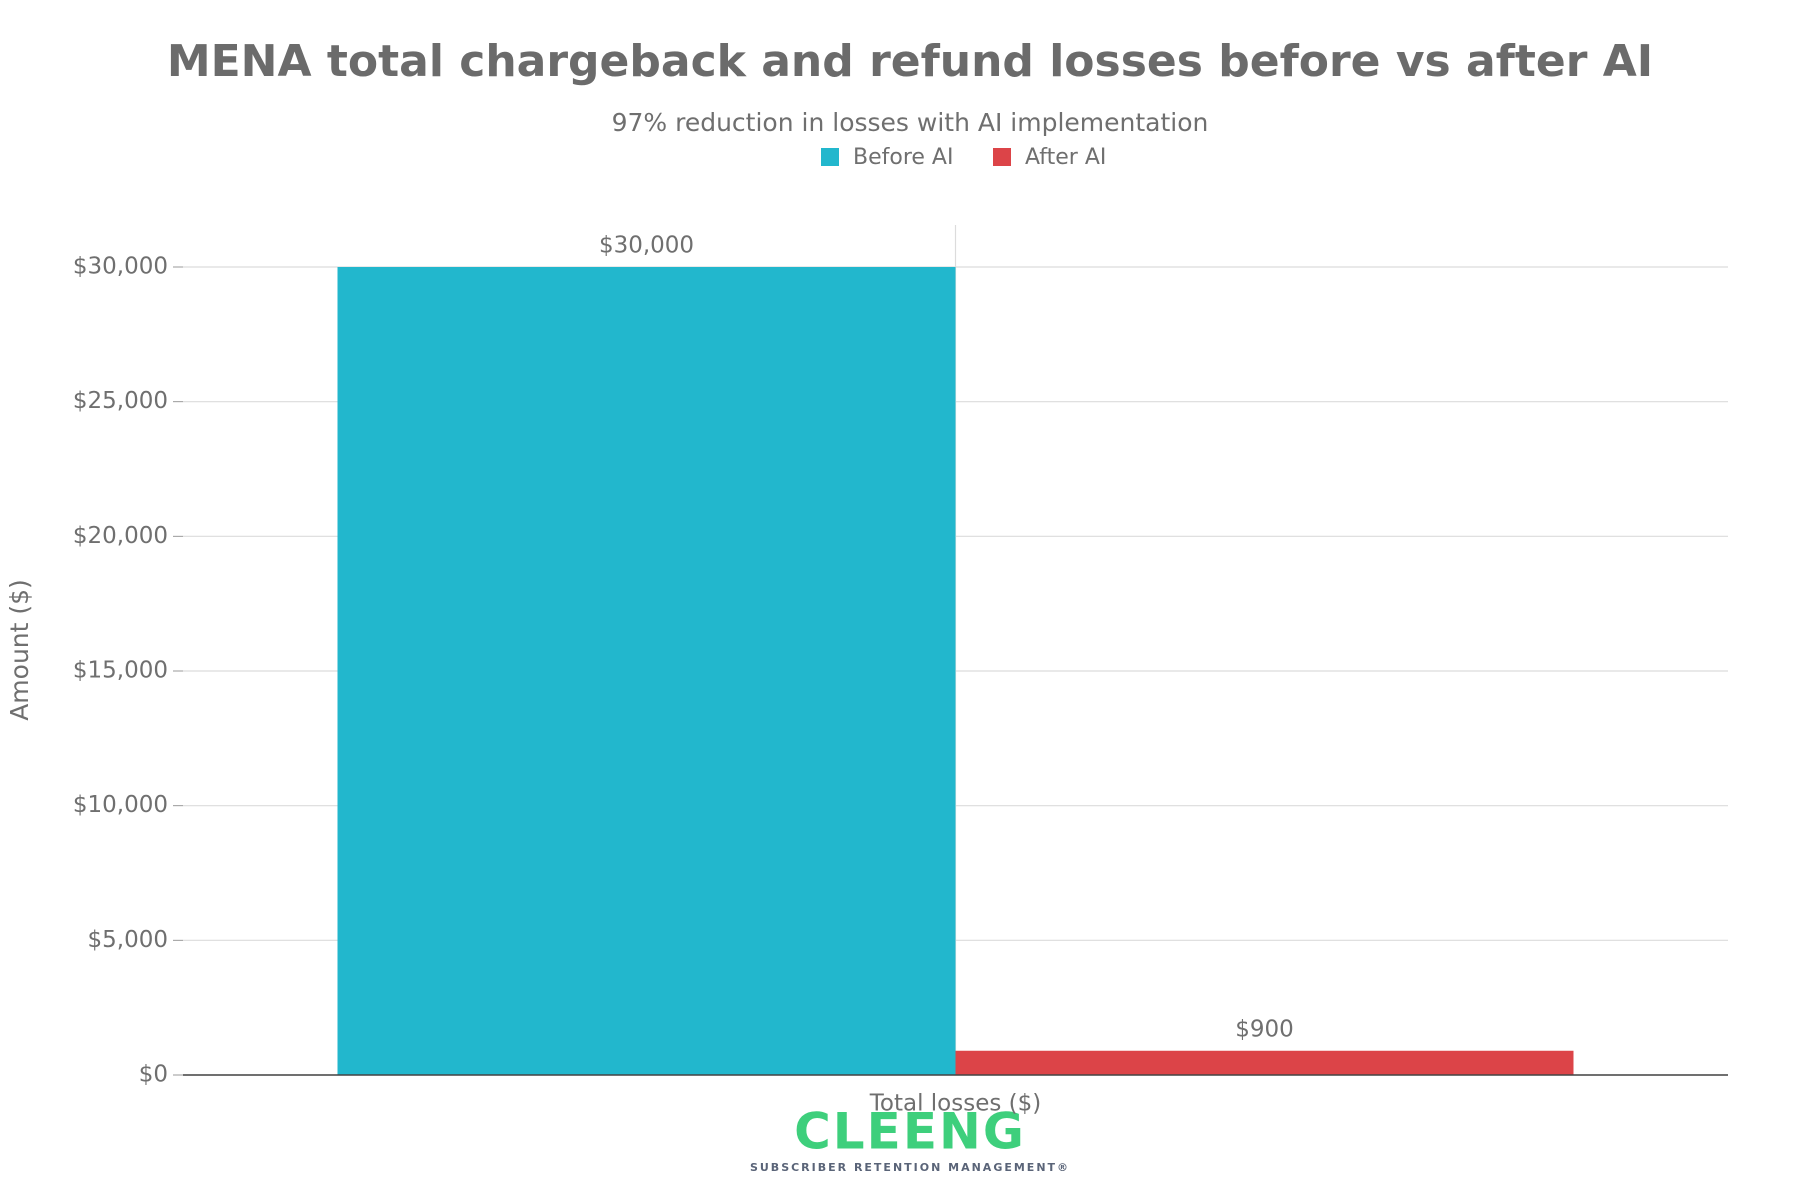 The height and width of the screenshot is (1200, 1800). What do you see at coordinates (120, 805) in the screenshot?
I see `y-tick-label: $10,000` at bounding box center [120, 805].